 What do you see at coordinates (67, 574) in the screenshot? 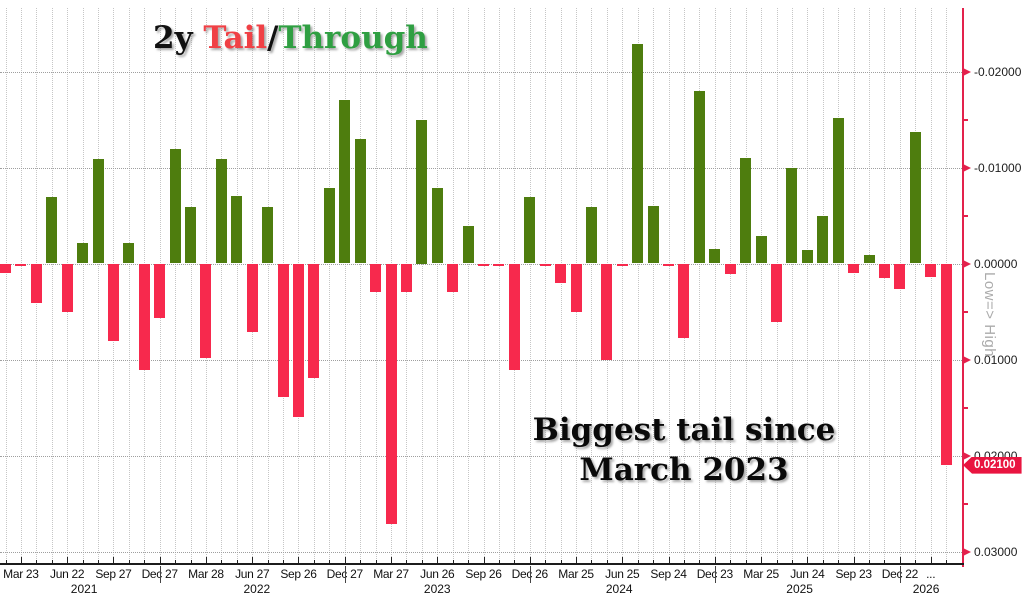
I see `x-axis-date-label: Jun 22` at bounding box center [67, 574].